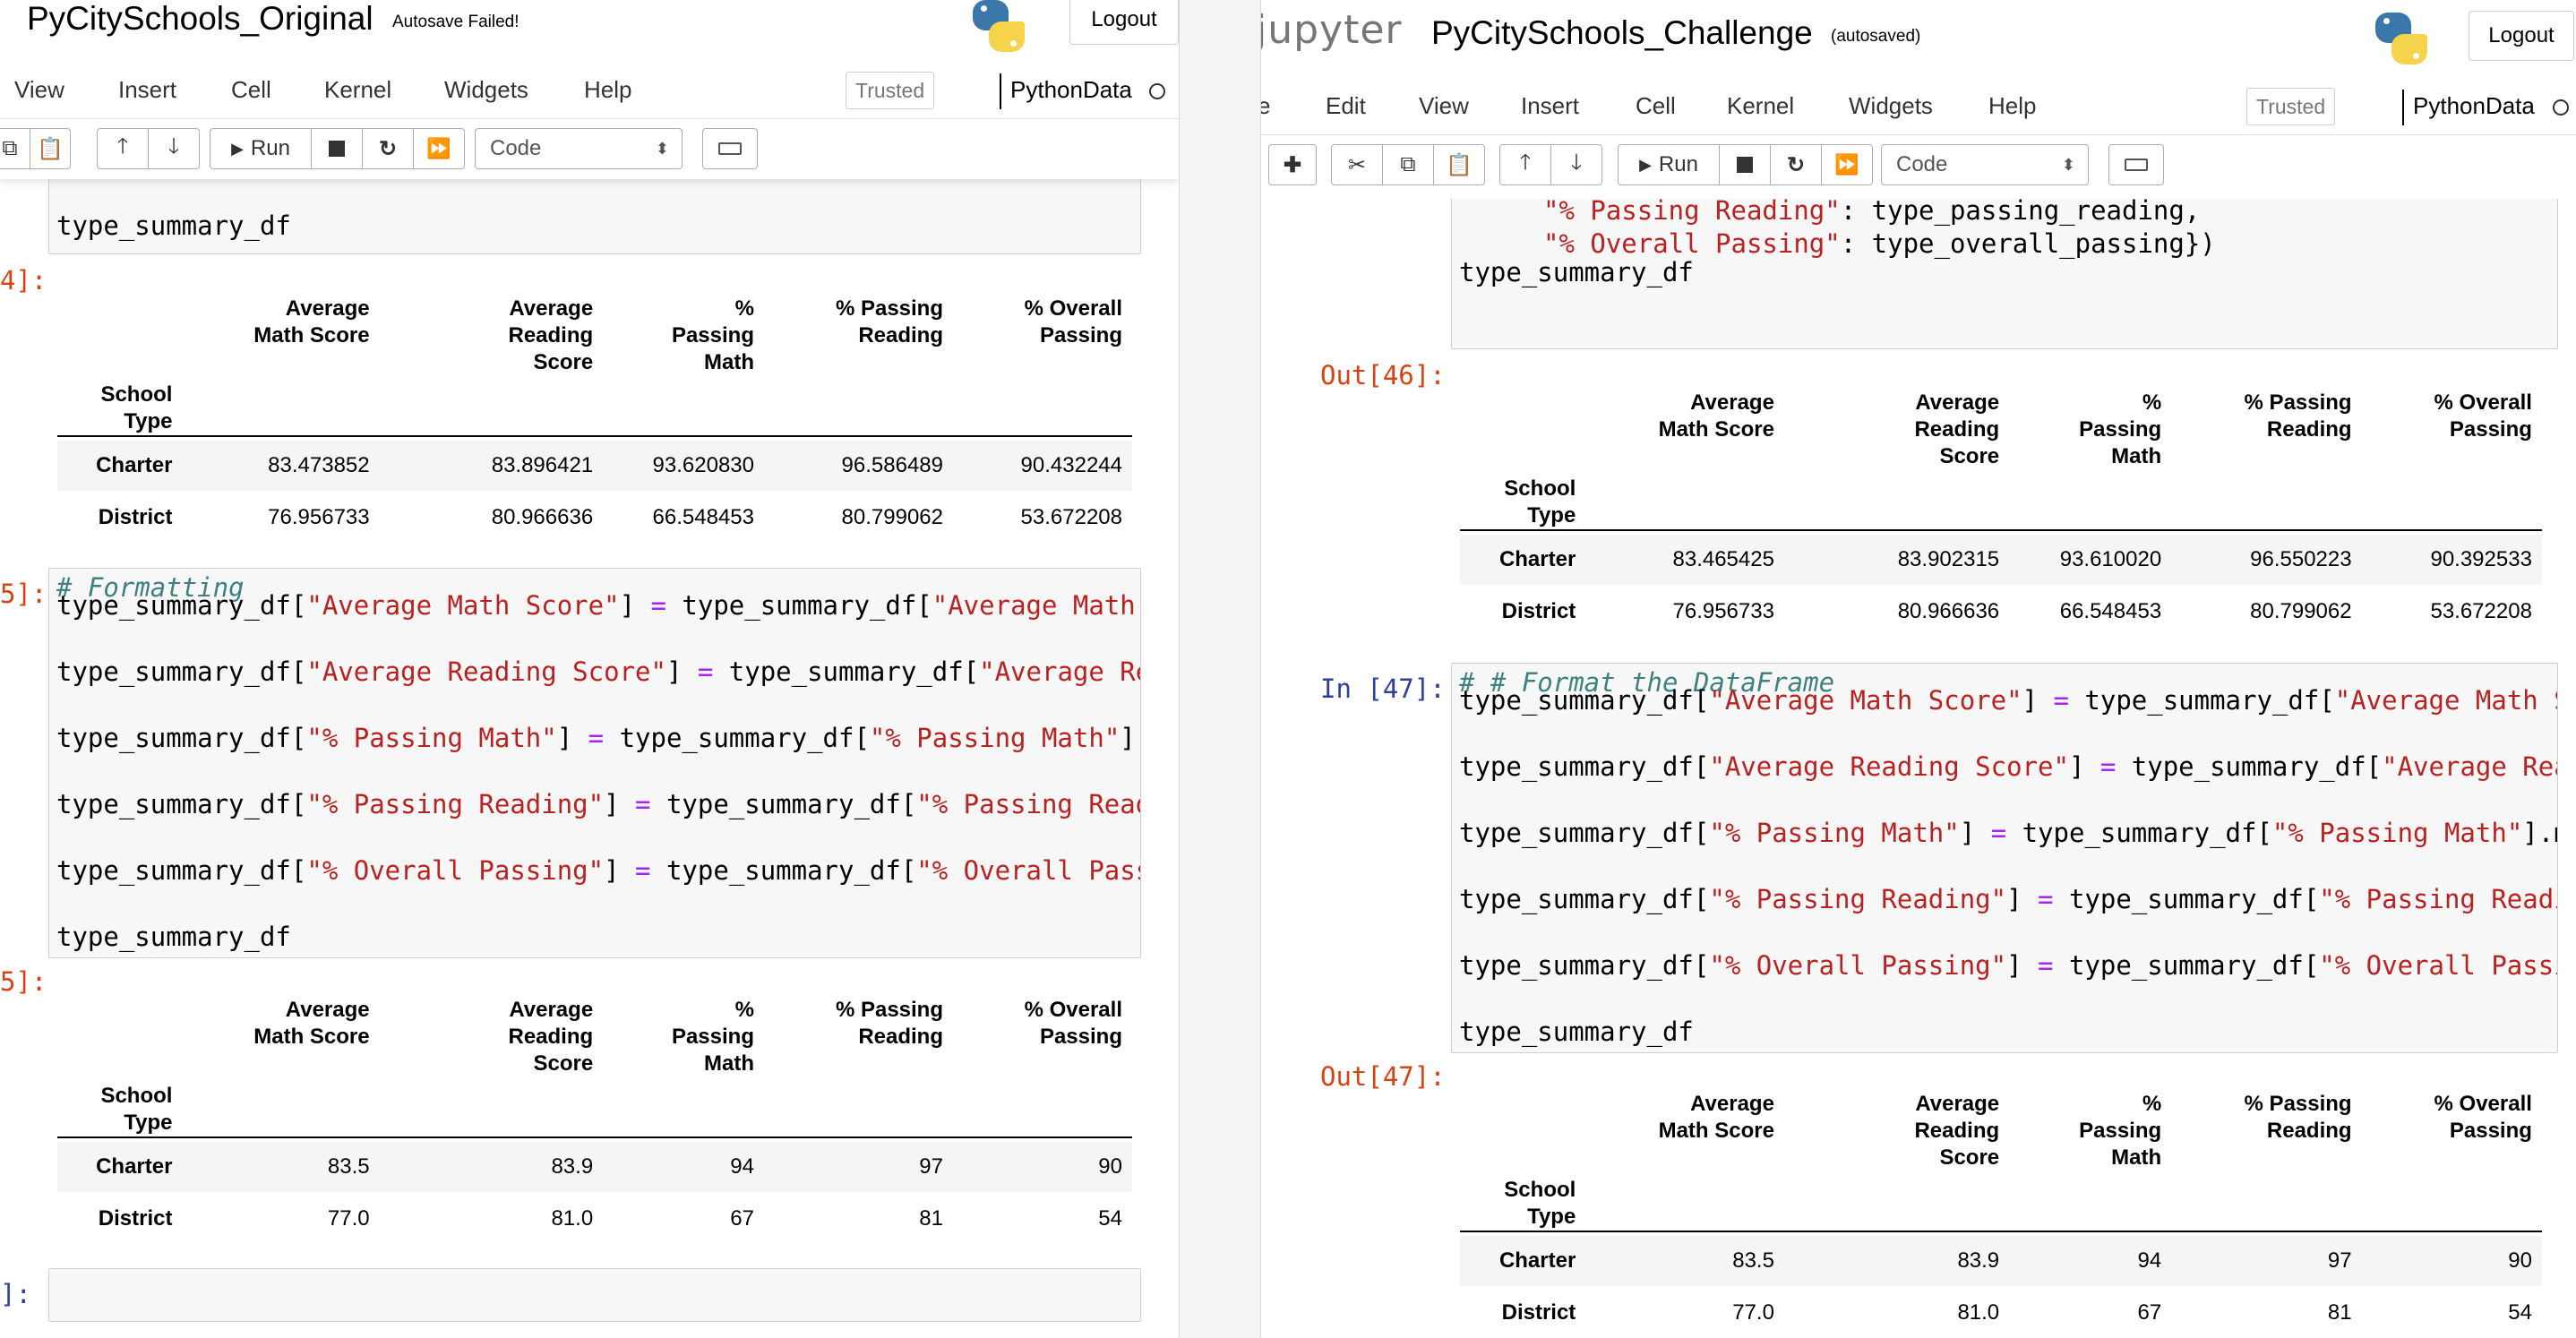 This screenshot has height=1338, width=2576. What do you see at coordinates (1292, 164) in the screenshot?
I see `insert-cell-button: ✚` at bounding box center [1292, 164].